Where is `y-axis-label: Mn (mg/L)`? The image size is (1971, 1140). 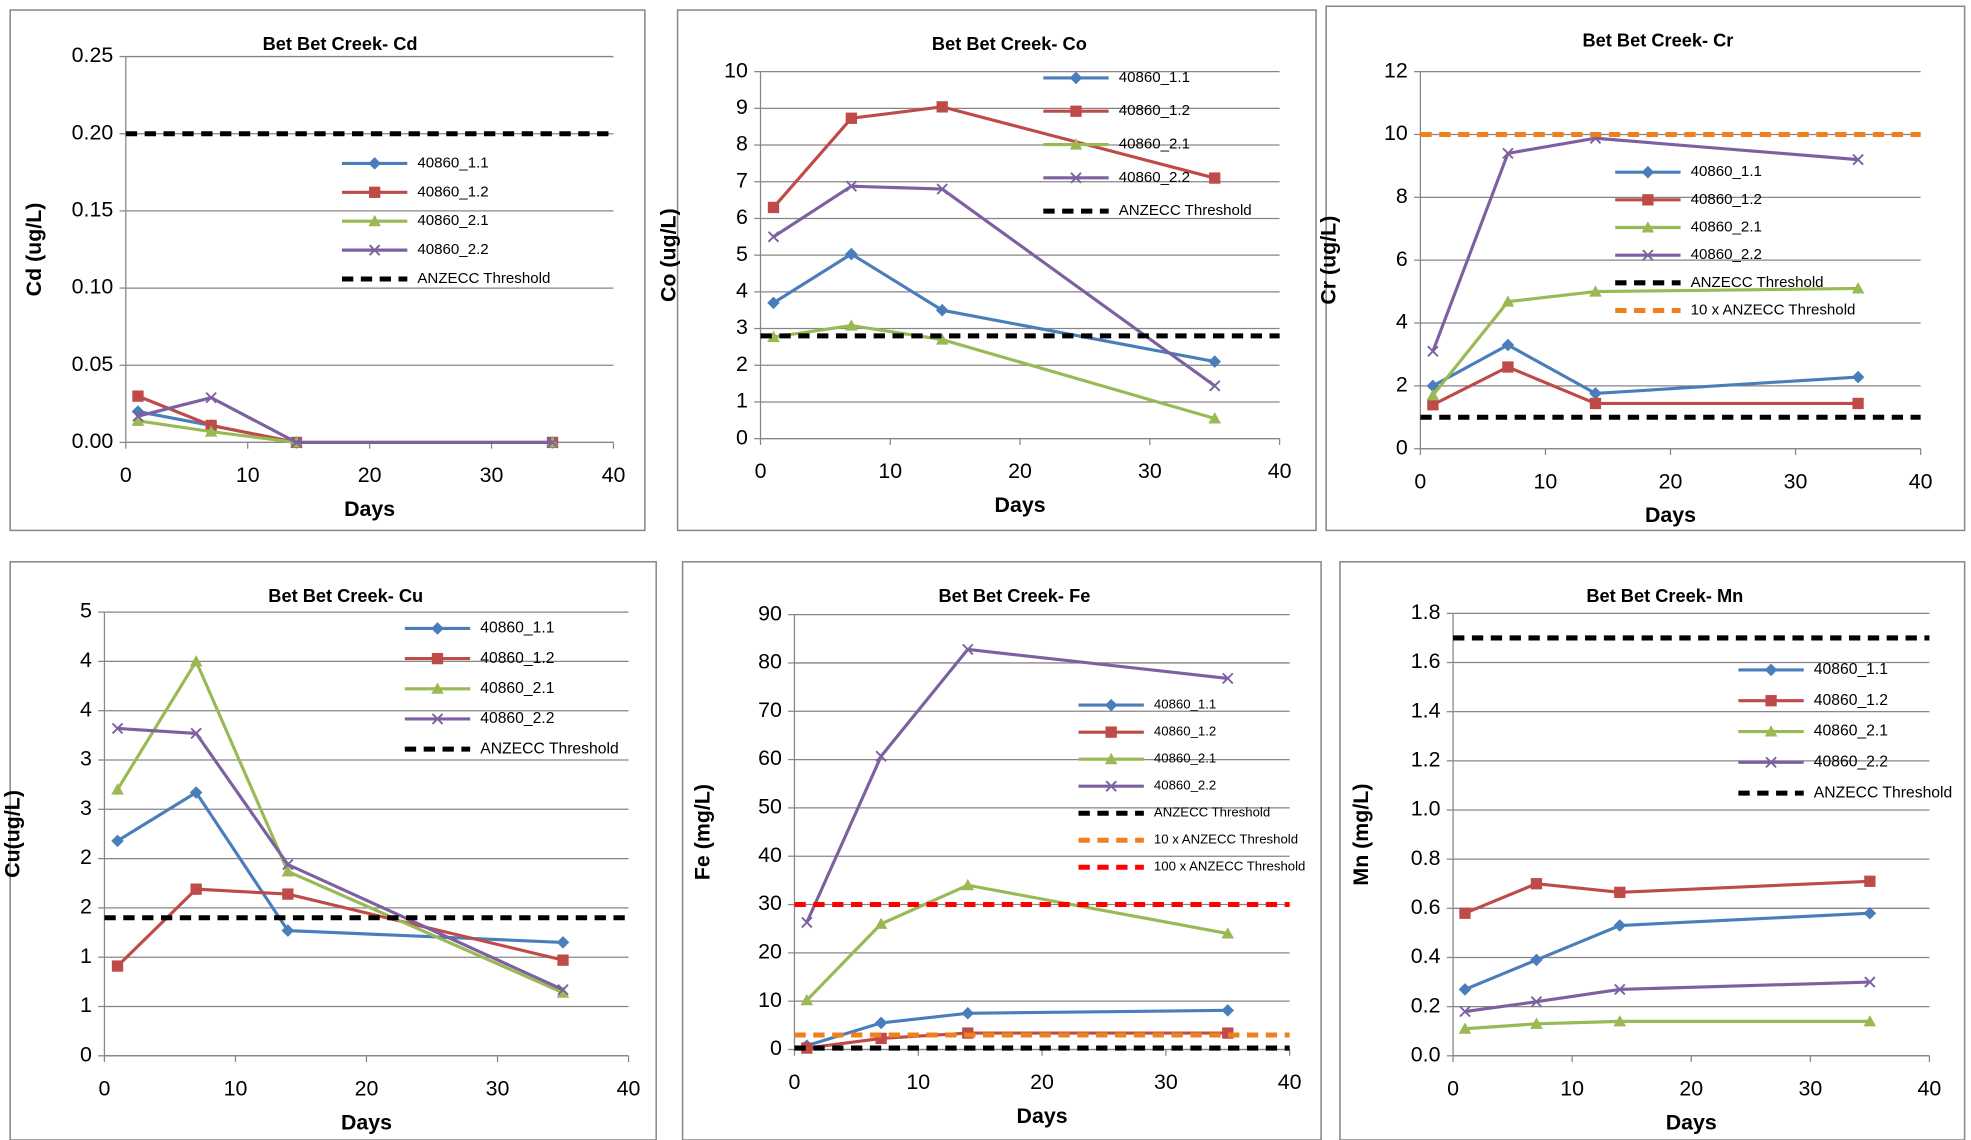 y-axis-label: Mn (mg/L) is located at coordinates (1361, 835).